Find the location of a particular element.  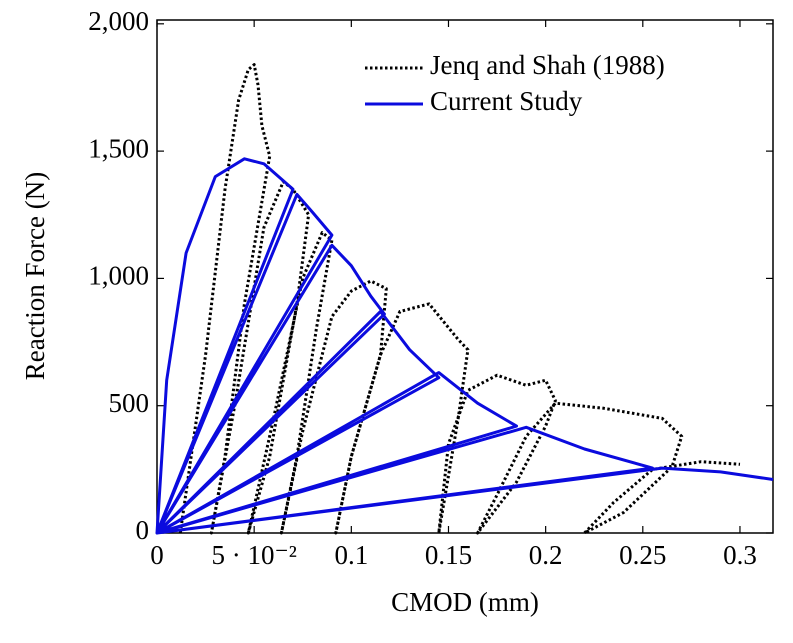

x-tick-label: 0.1 is located at coordinates (351, 555).